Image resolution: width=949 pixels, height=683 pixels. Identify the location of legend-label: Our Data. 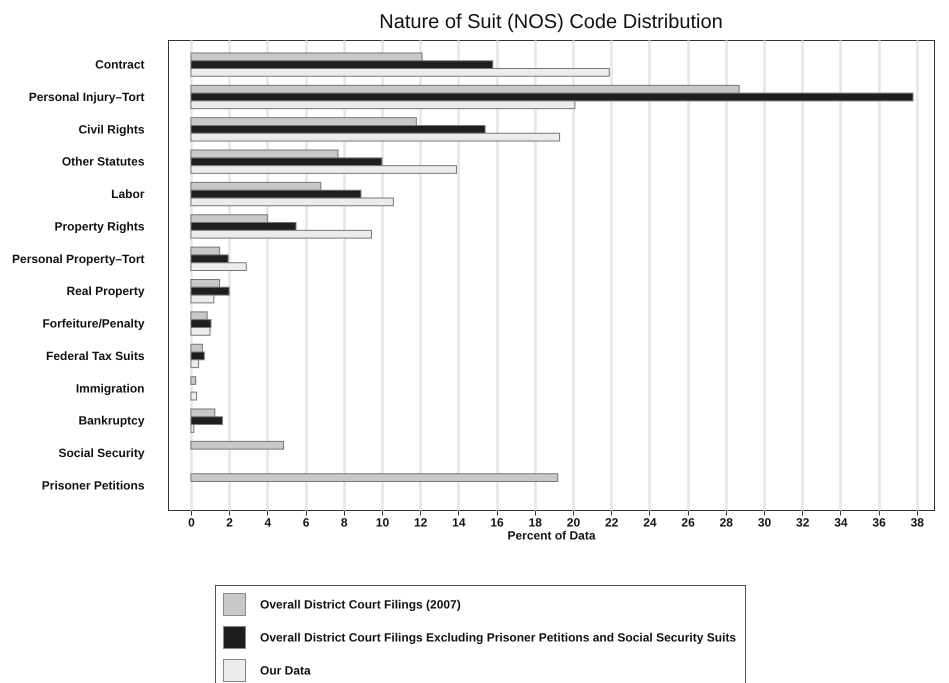
(286, 671).